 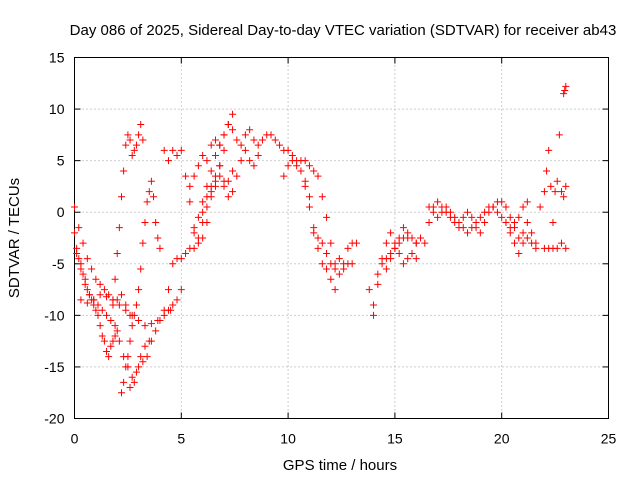 What do you see at coordinates (54, 315) in the screenshot?
I see `y-tick-label: -10` at bounding box center [54, 315].